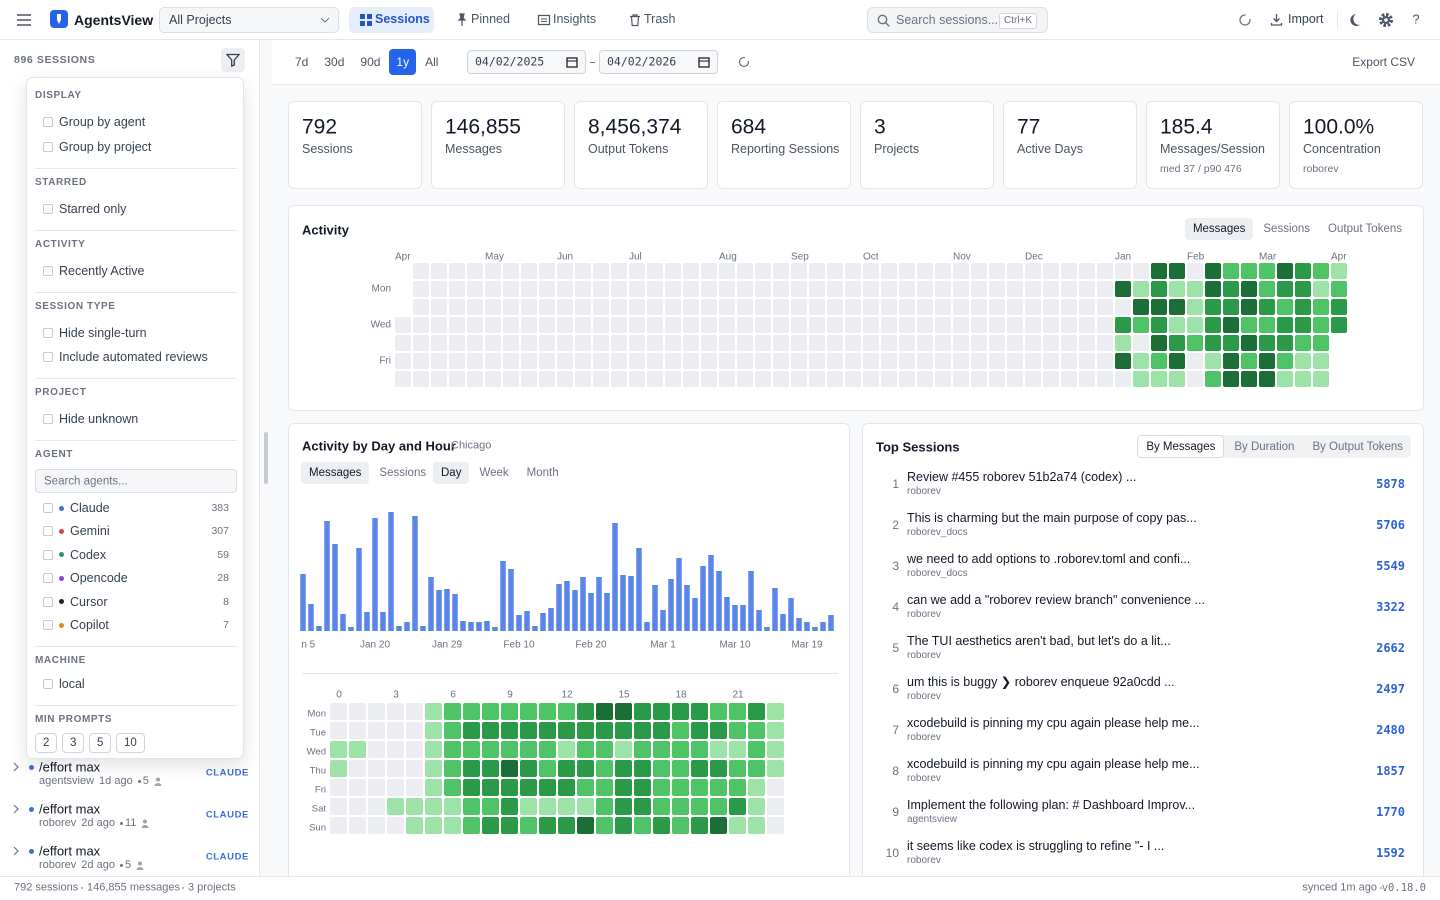 This screenshot has width=1440, height=900. What do you see at coordinates (94, 823) in the screenshot?
I see `session-meta: roborev2d ago11` at bounding box center [94, 823].